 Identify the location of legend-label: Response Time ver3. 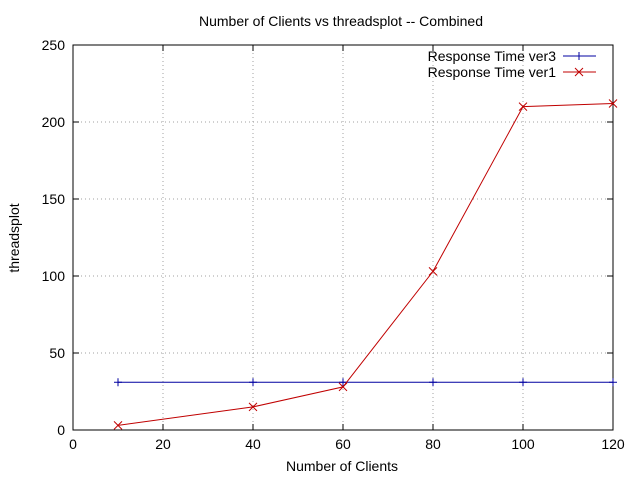
(492, 56).